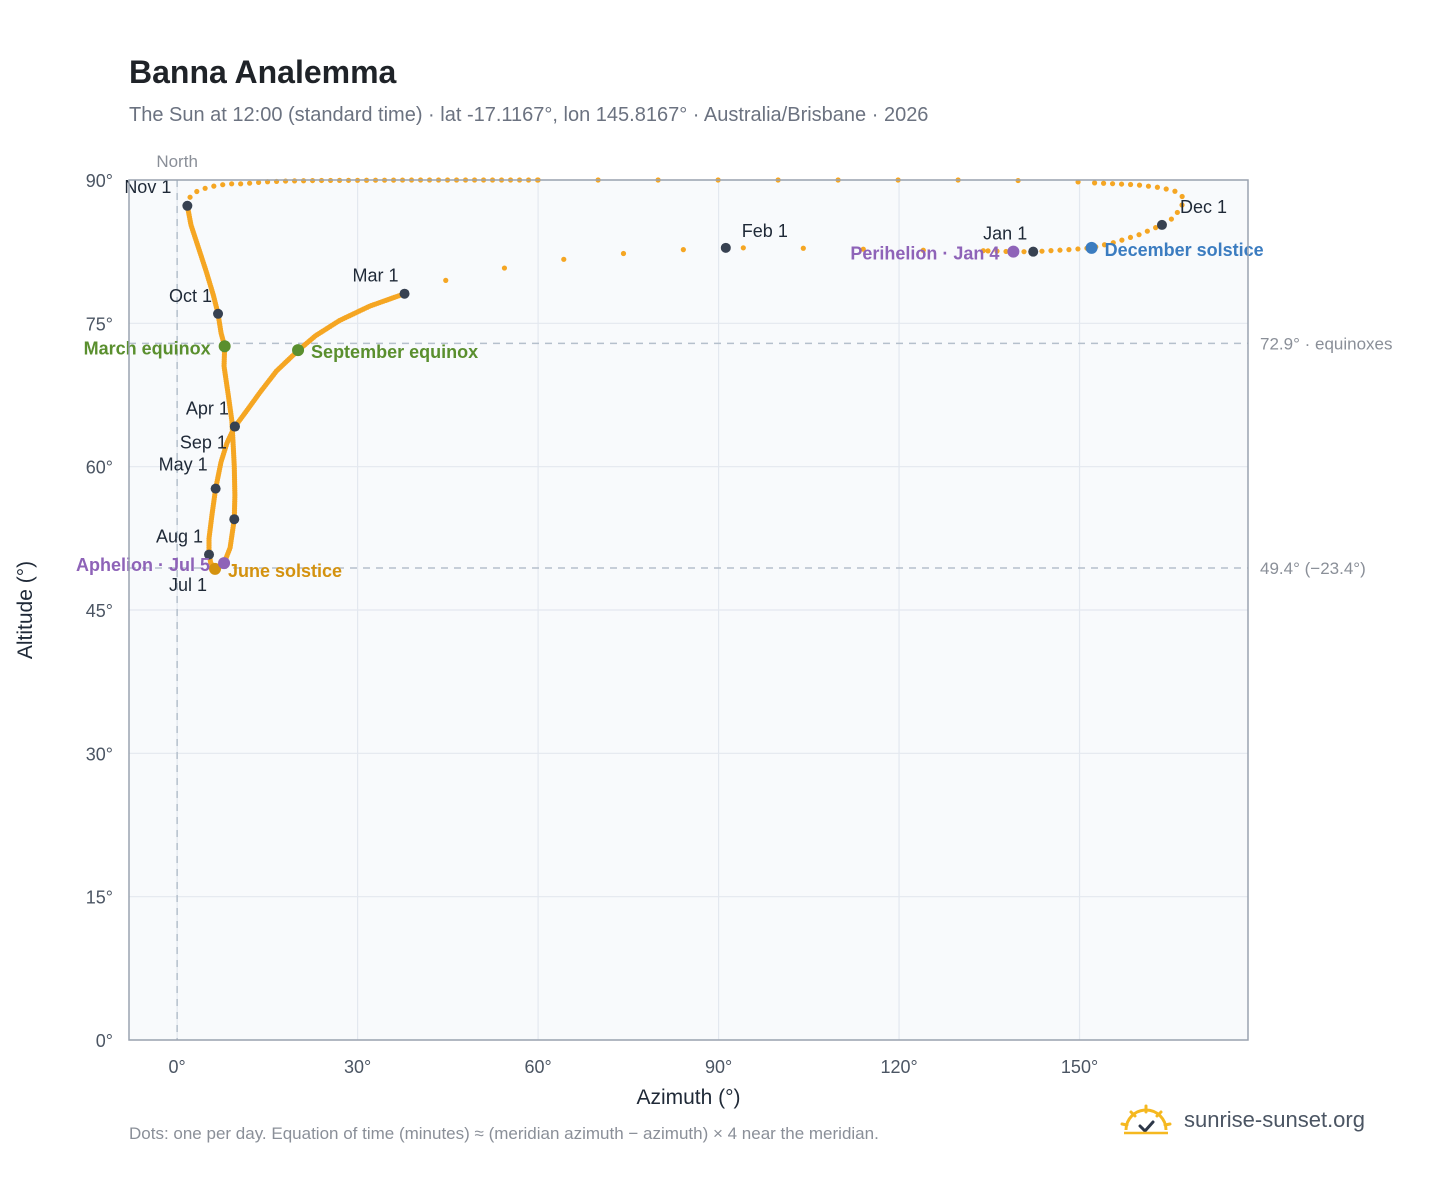  Describe the element at coordinates (285, 571) in the screenshot. I see `event-label: June solstice` at that location.